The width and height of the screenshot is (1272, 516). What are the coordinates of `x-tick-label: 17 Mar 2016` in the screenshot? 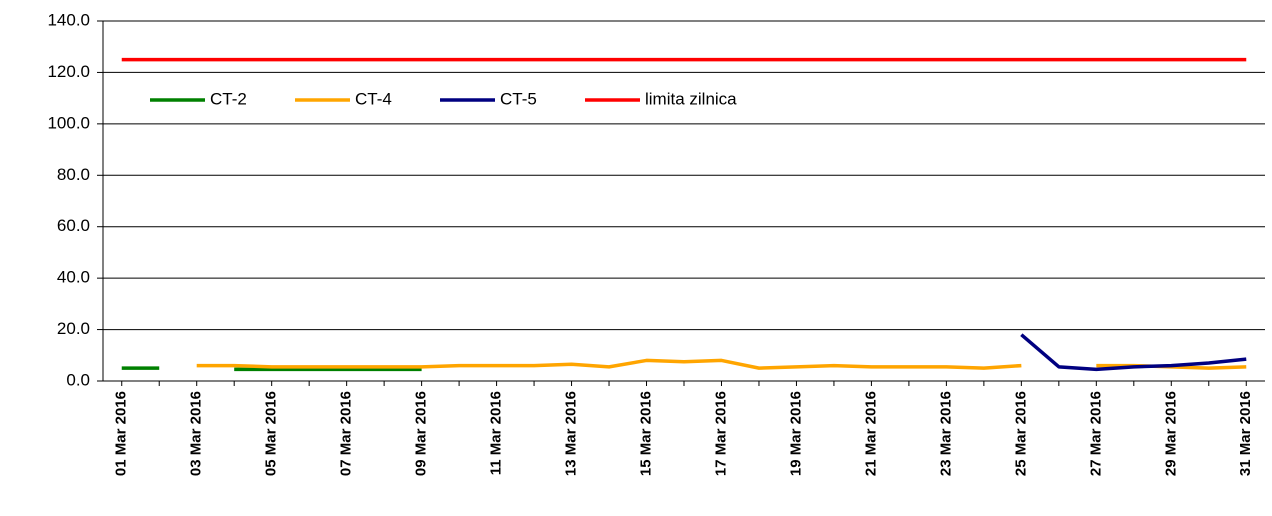 It's located at (720, 433).